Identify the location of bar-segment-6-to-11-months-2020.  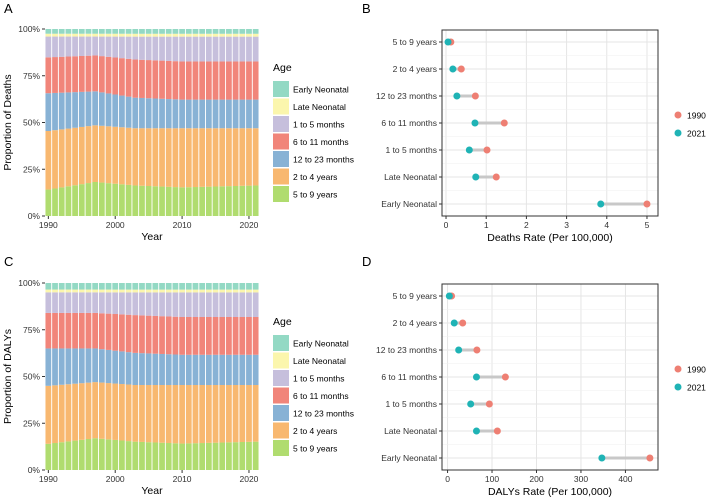
(249, 336).